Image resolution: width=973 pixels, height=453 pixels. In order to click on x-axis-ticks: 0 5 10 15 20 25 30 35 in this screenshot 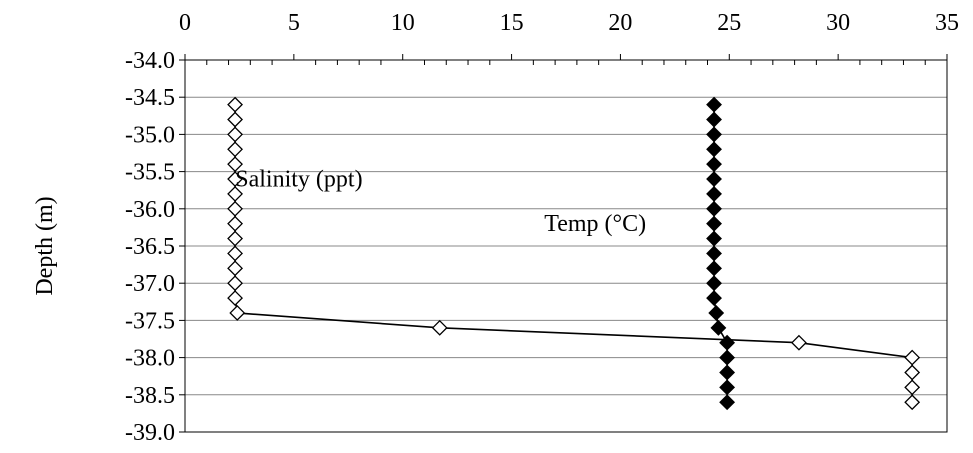, I will do `click(569, 37)`.